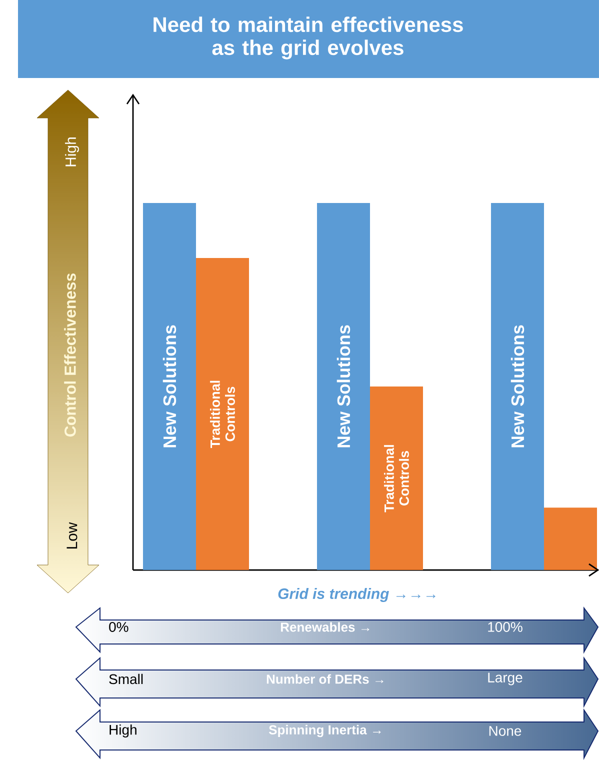 This screenshot has width=599, height=760. Describe the element at coordinates (70, 355) in the screenshot. I see `y-axis-title: Control Effectiveness` at that location.